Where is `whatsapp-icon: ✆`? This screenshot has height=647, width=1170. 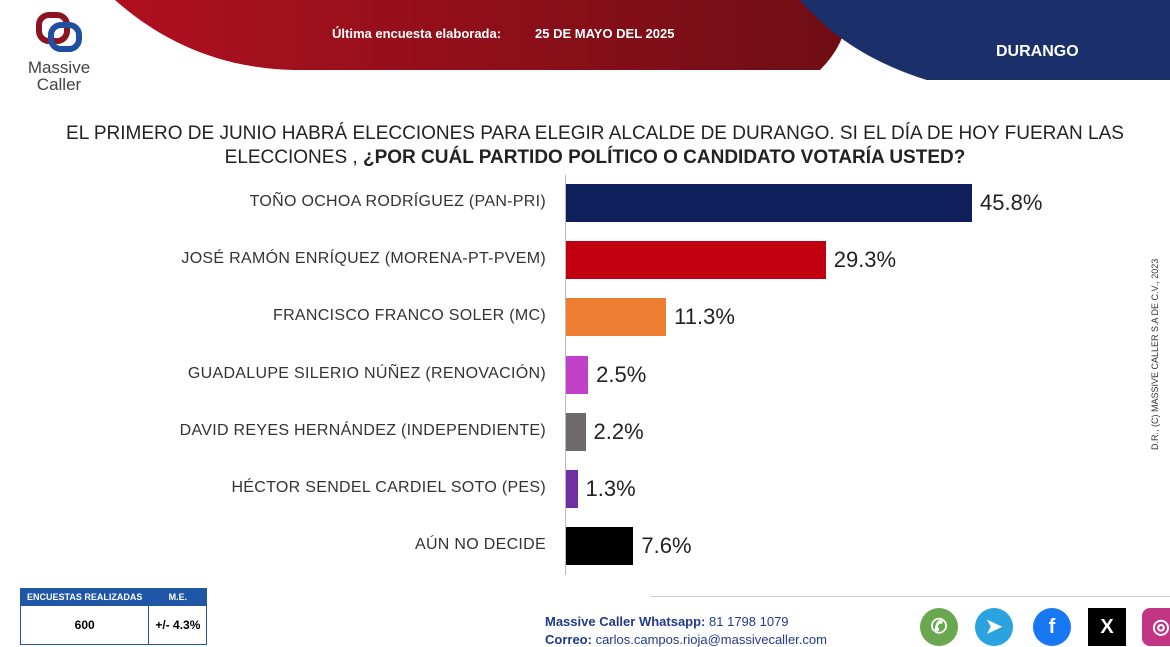 whatsapp-icon: ✆ is located at coordinates (939, 627).